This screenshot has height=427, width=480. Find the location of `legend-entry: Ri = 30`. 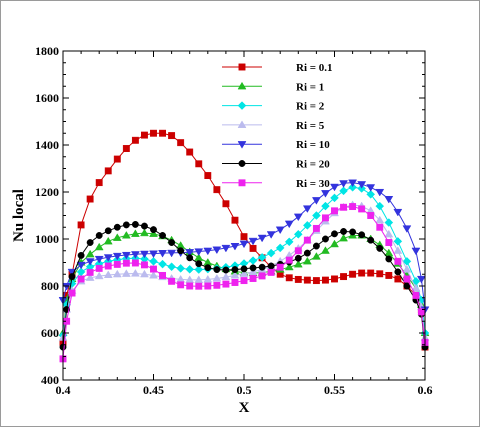

legend-entry: Ri = 30 is located at coordinates (276, 184).